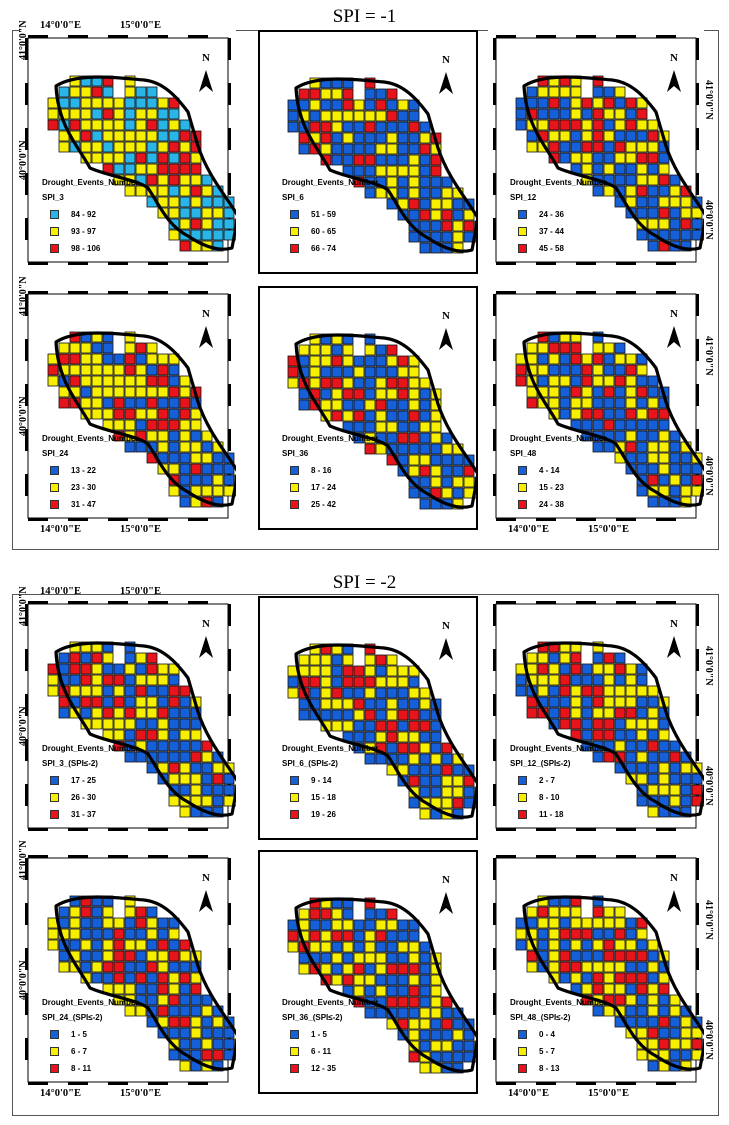  What do you see at coordinates (54, 814) in the screenshot?
I see `legend-swatch` at bounding box center [54, 814].